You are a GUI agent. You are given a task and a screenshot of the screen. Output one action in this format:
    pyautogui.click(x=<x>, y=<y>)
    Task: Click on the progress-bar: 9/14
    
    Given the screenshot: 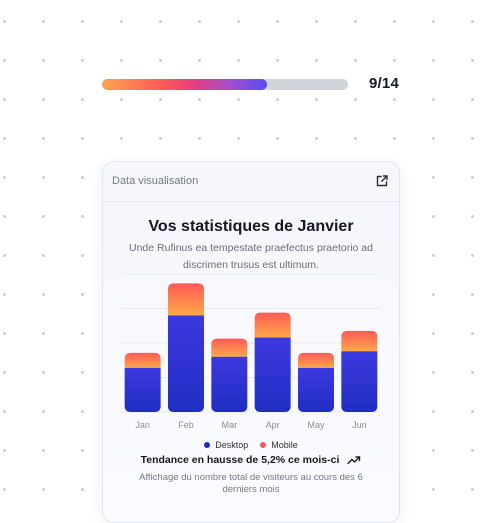 What is the action you would take?
    pyautogui.click(x=252, y=83)
    